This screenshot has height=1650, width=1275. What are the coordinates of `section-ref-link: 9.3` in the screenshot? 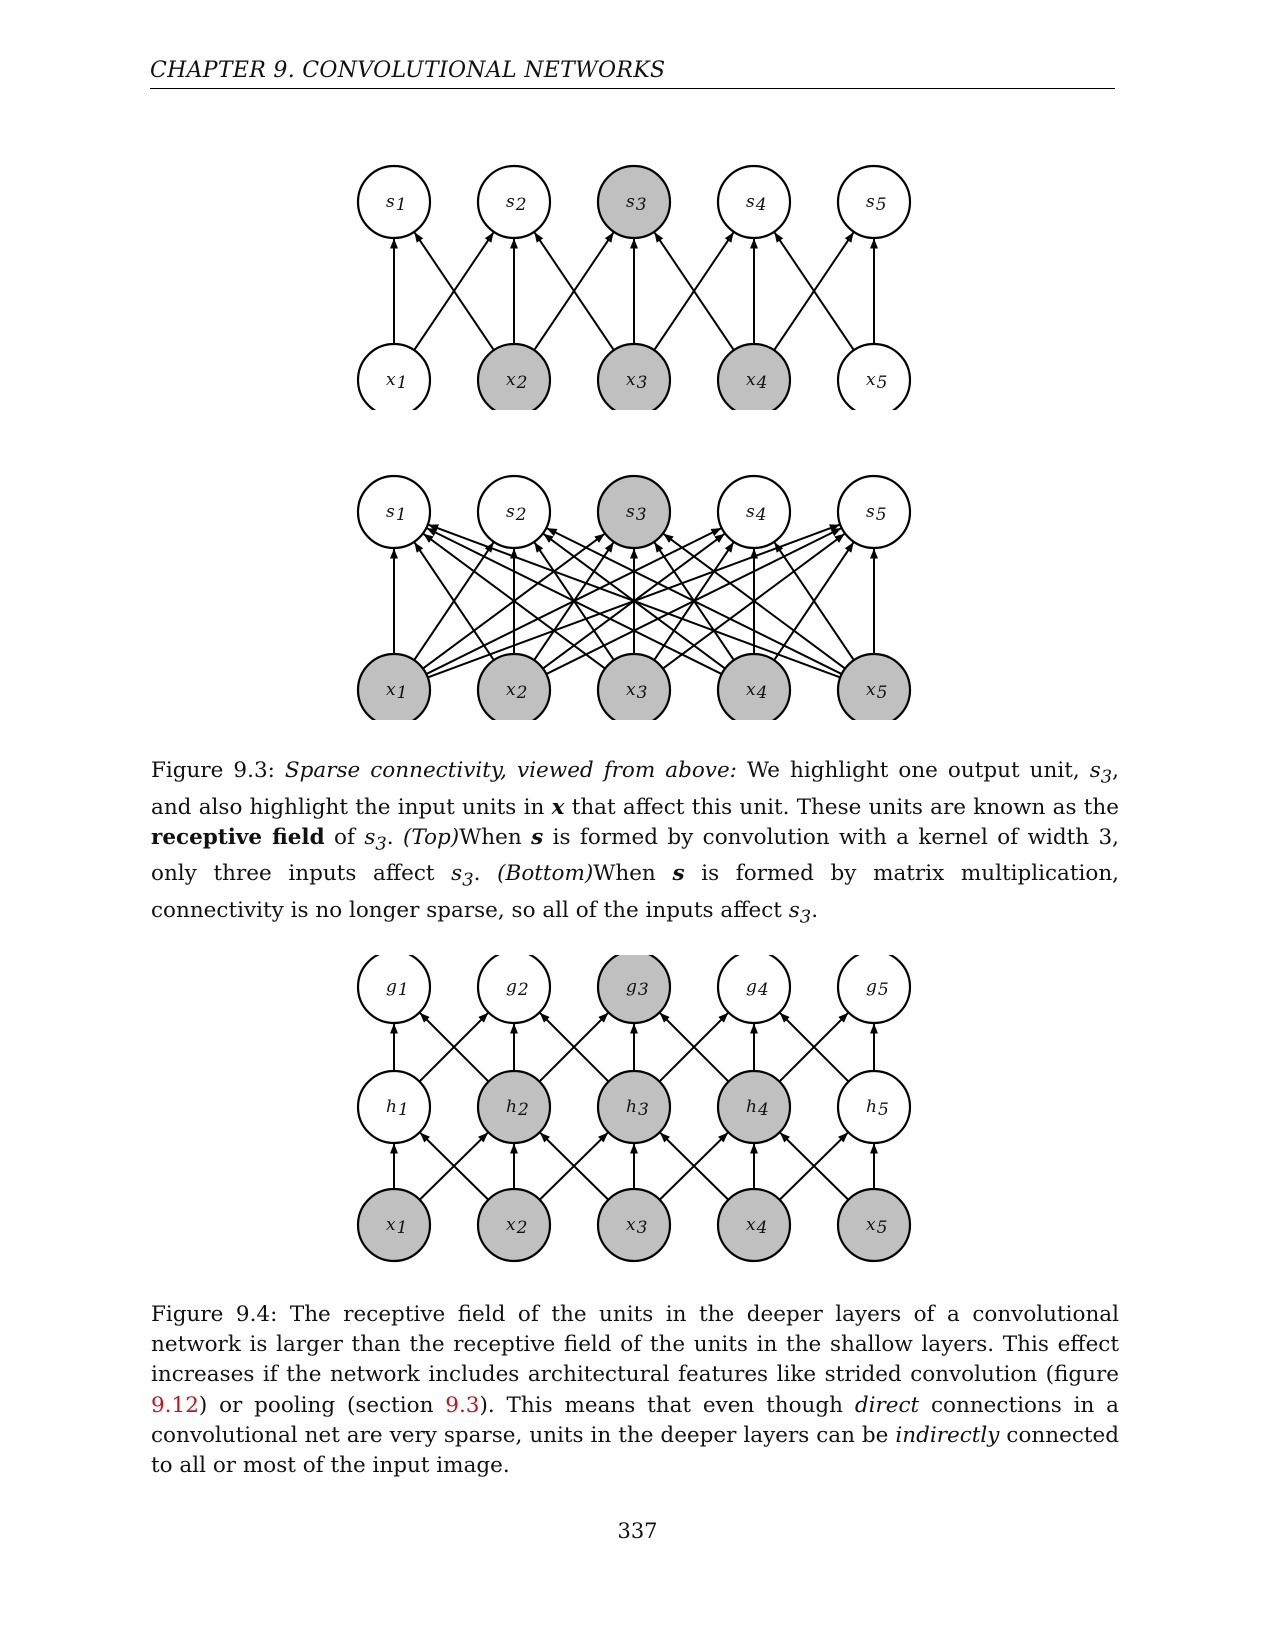 It's located at (462, 1405).